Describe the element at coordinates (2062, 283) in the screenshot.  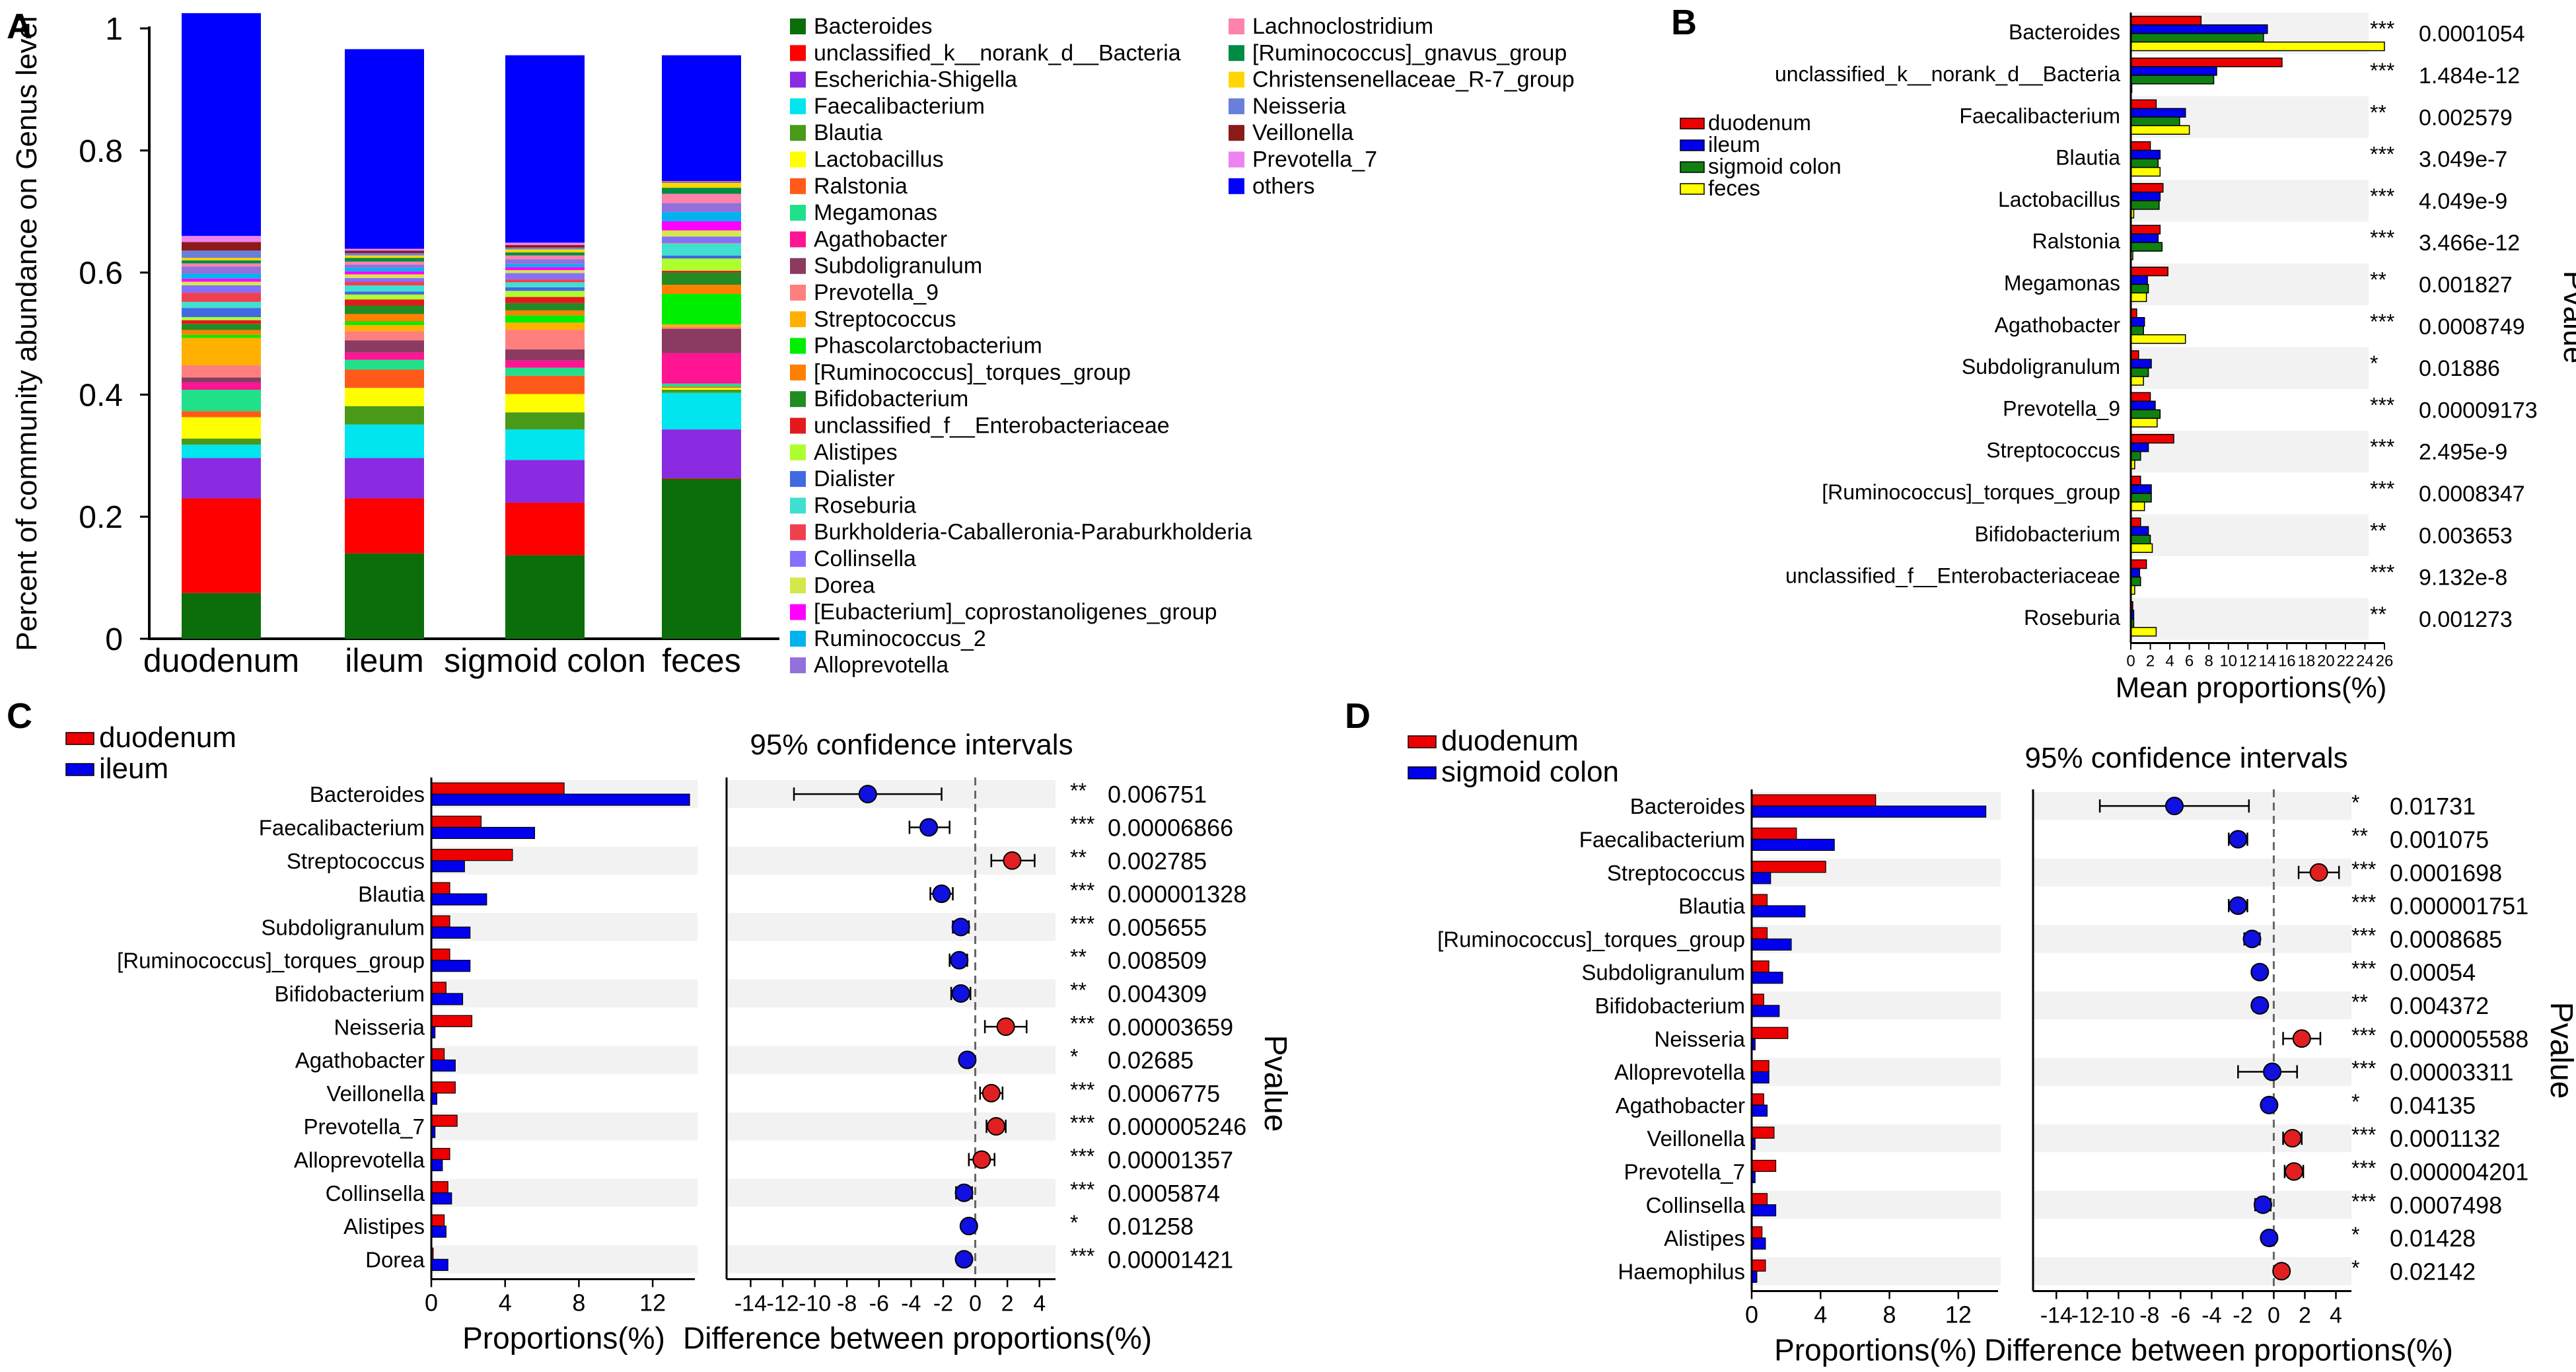
I see `b-category-label: Megamonas` at that location.